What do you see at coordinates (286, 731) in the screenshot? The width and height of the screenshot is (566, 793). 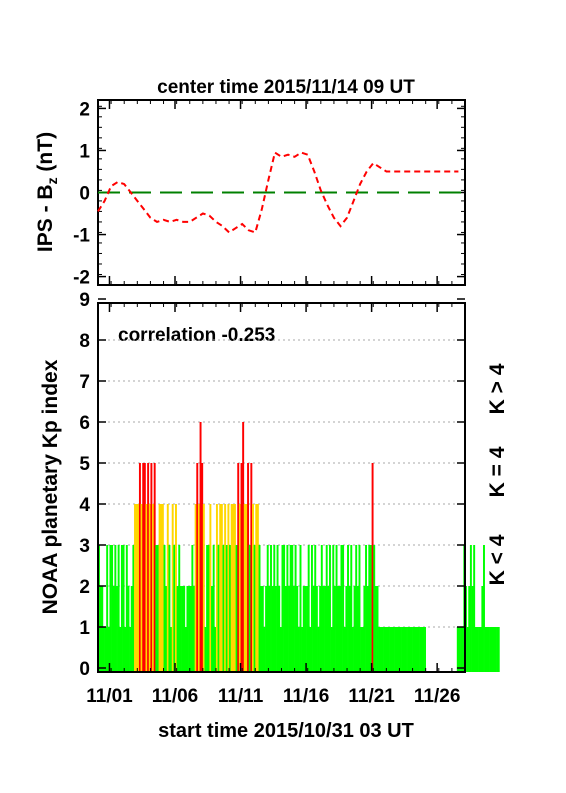 I see `kp-chart-xlabel: start time 2015/10/31 03 UT` at bounding box center [286, 731].